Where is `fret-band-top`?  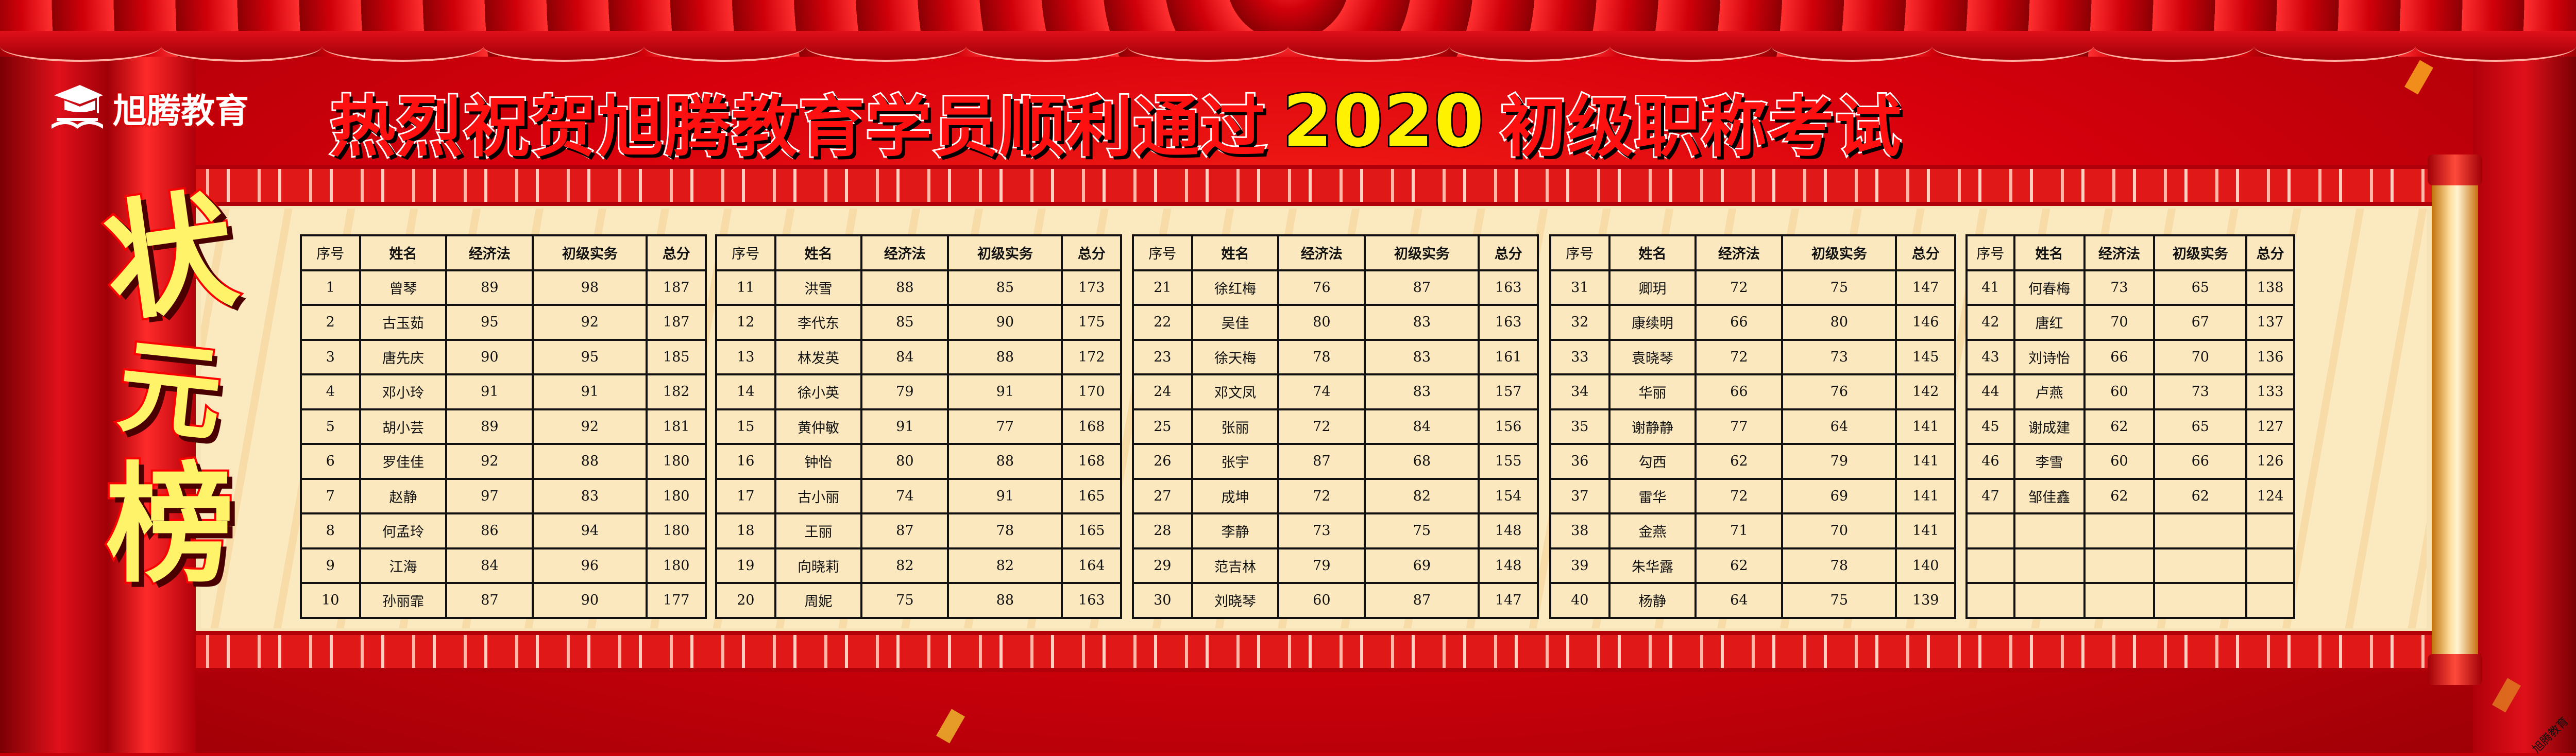 fret-band-top is located at coordinates (1314, 186).